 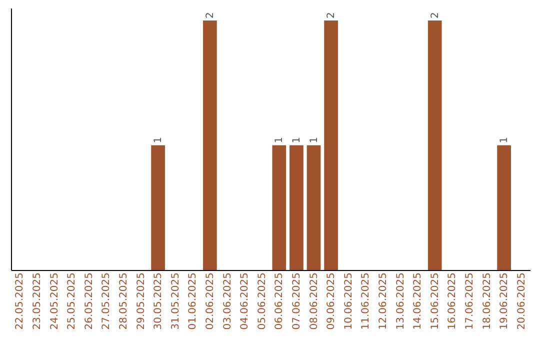 What do you see at coordinates (193, 301) in the screenshot?
I see `x-tick-label: 01.06.2025` at bounding box center [193, 301].